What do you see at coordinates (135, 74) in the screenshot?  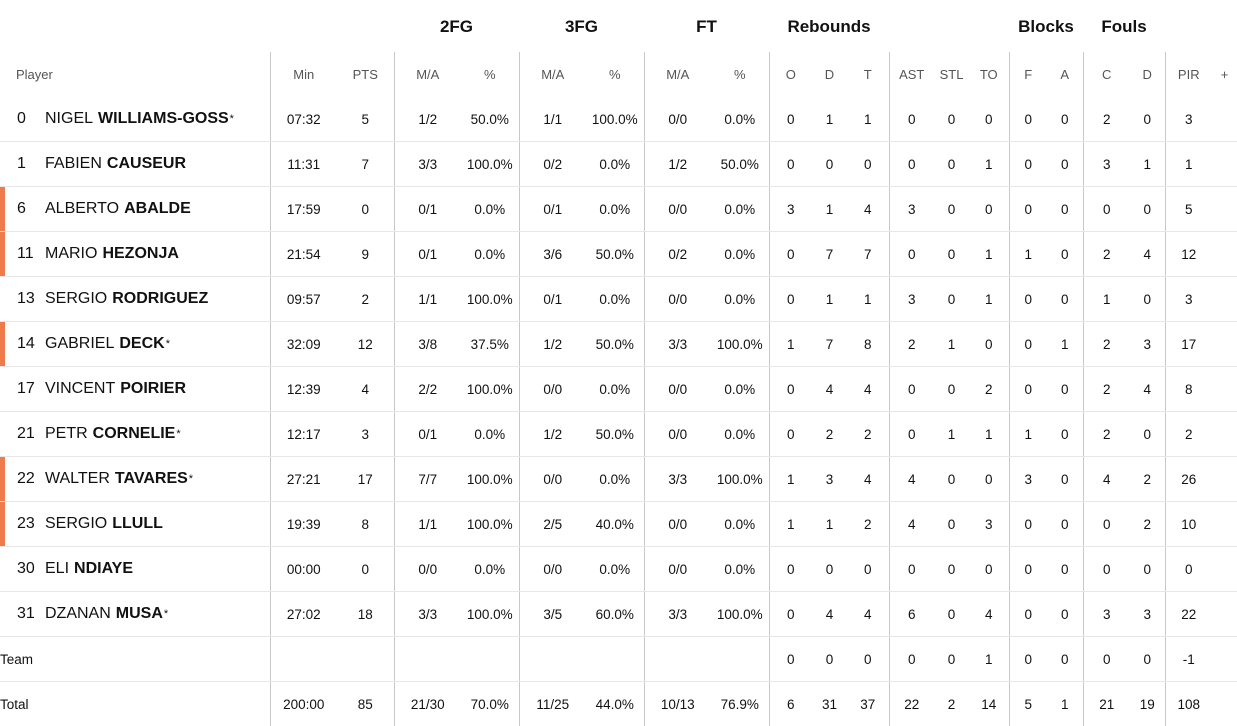 I see `col-header-player: Player` at bounding box center [135, 74].